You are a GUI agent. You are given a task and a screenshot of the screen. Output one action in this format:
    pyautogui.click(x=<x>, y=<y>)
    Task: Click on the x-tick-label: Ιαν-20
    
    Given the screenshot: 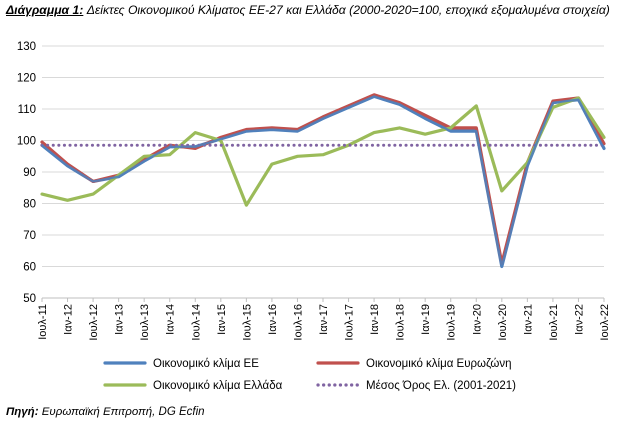 What is the action you would take?
    pyautogui.click(x=477, y=319)
    